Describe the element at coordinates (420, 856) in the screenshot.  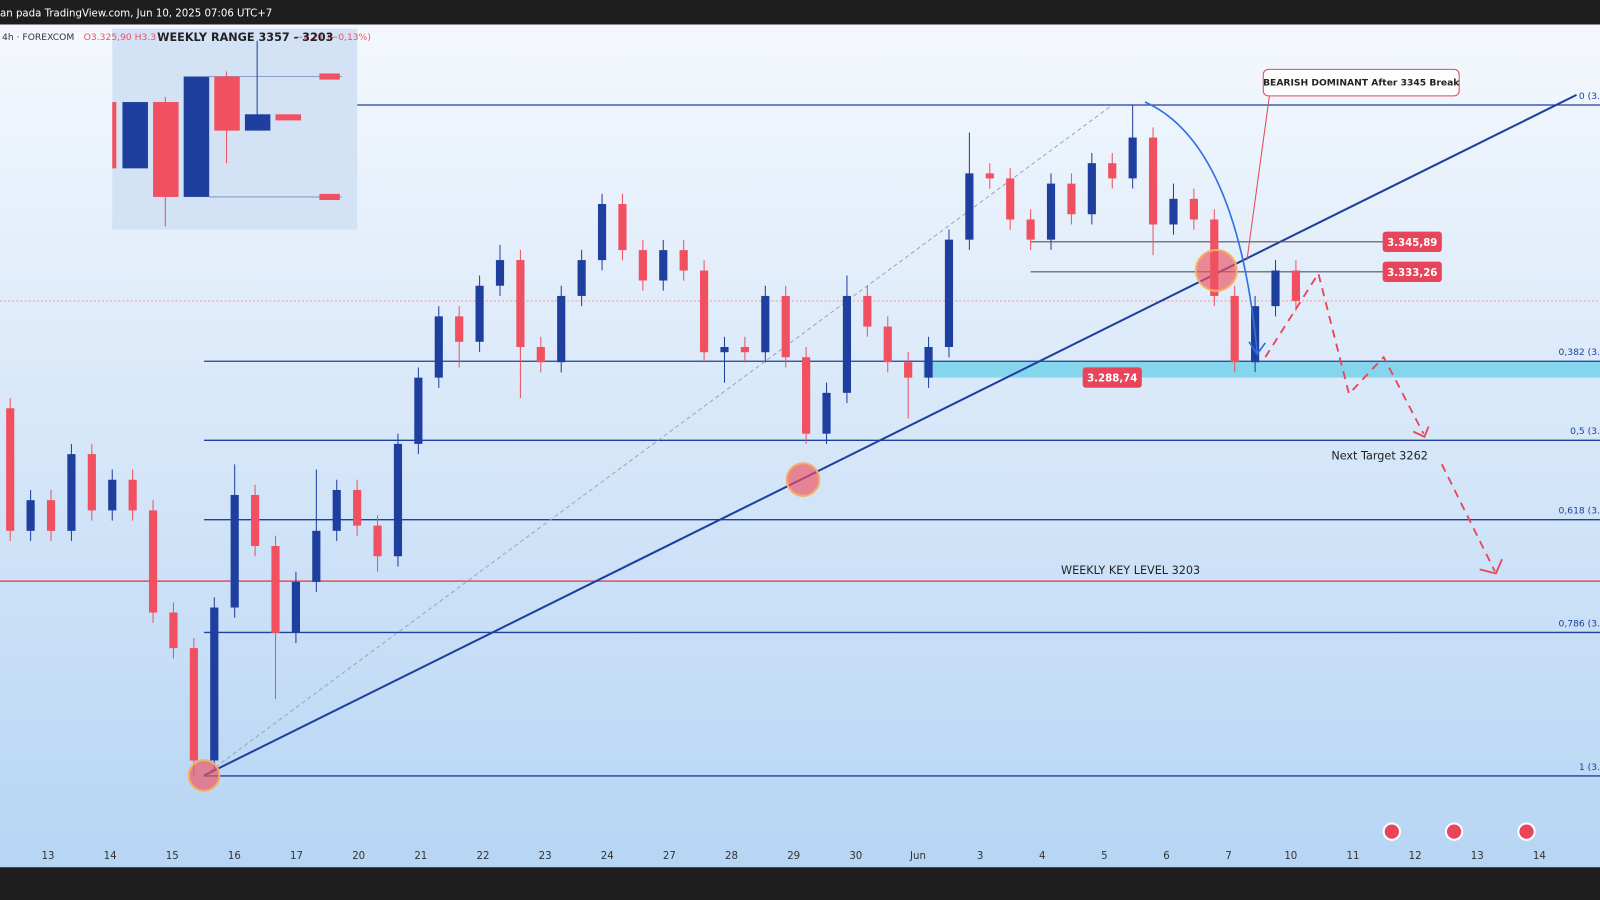
I see `x-tick-label: 21` at that location.